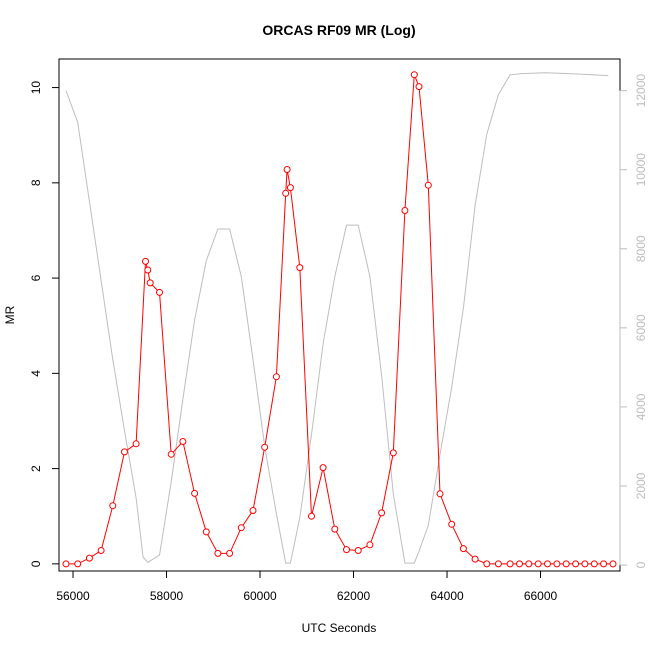  I want to click on x-tick-label: 62000, so click(354, 596).